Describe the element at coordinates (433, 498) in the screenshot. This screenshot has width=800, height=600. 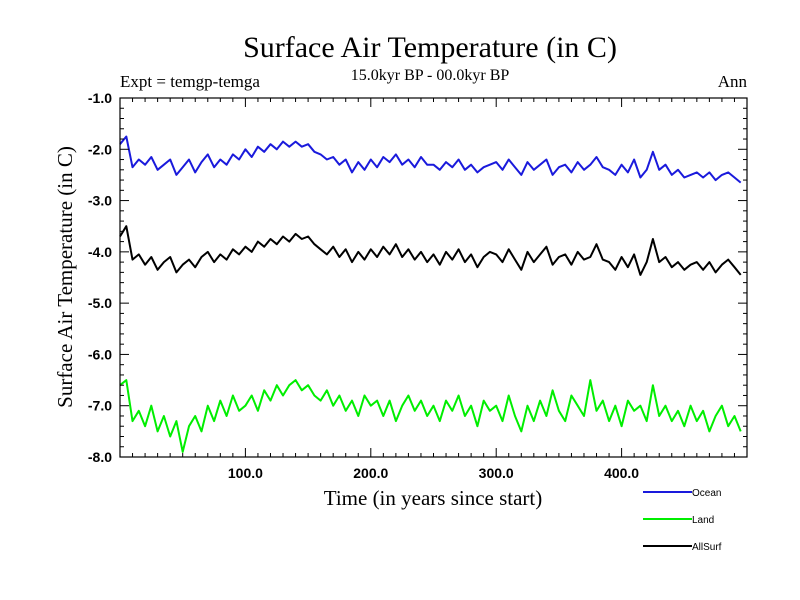
I see `x-axis-label: Time (in years since start)` at that location.